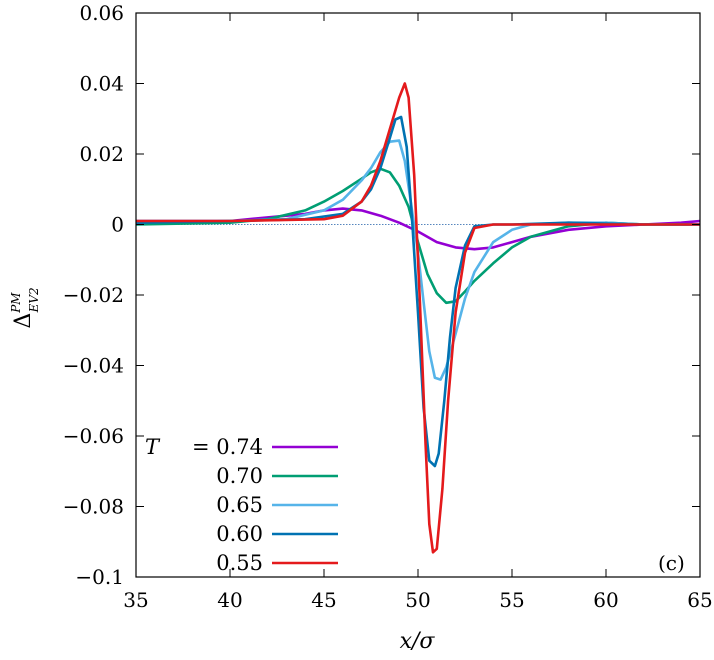  I want to click on y-tick-label: −0.08, so click(93, 507).